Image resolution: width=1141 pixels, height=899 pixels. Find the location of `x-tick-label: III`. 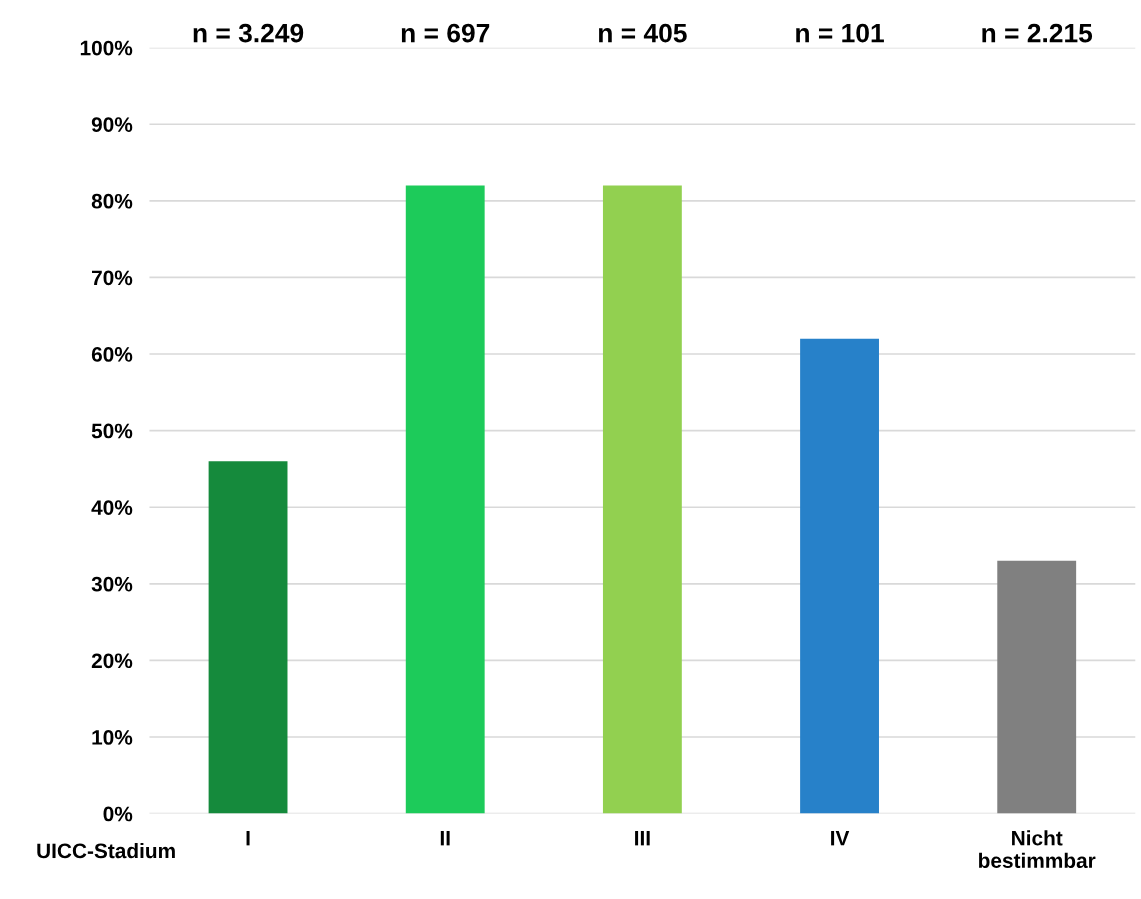

x-tick-label: III is located at coordinates (642, 838).